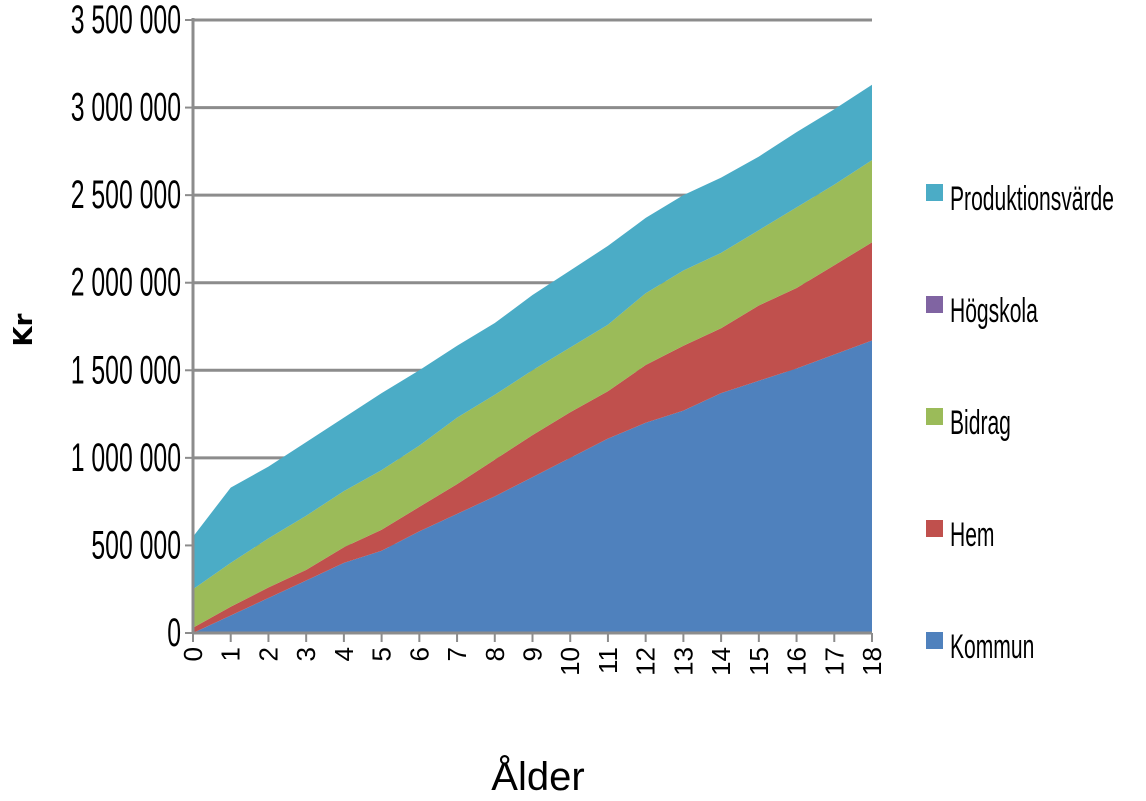 Image resolution: width=1146 pixels, height=801 pixels. What do you see at coordinates (683, 661) in the screenshot?
I see `x-tick-label: 13` at bounding box center [683, 661].